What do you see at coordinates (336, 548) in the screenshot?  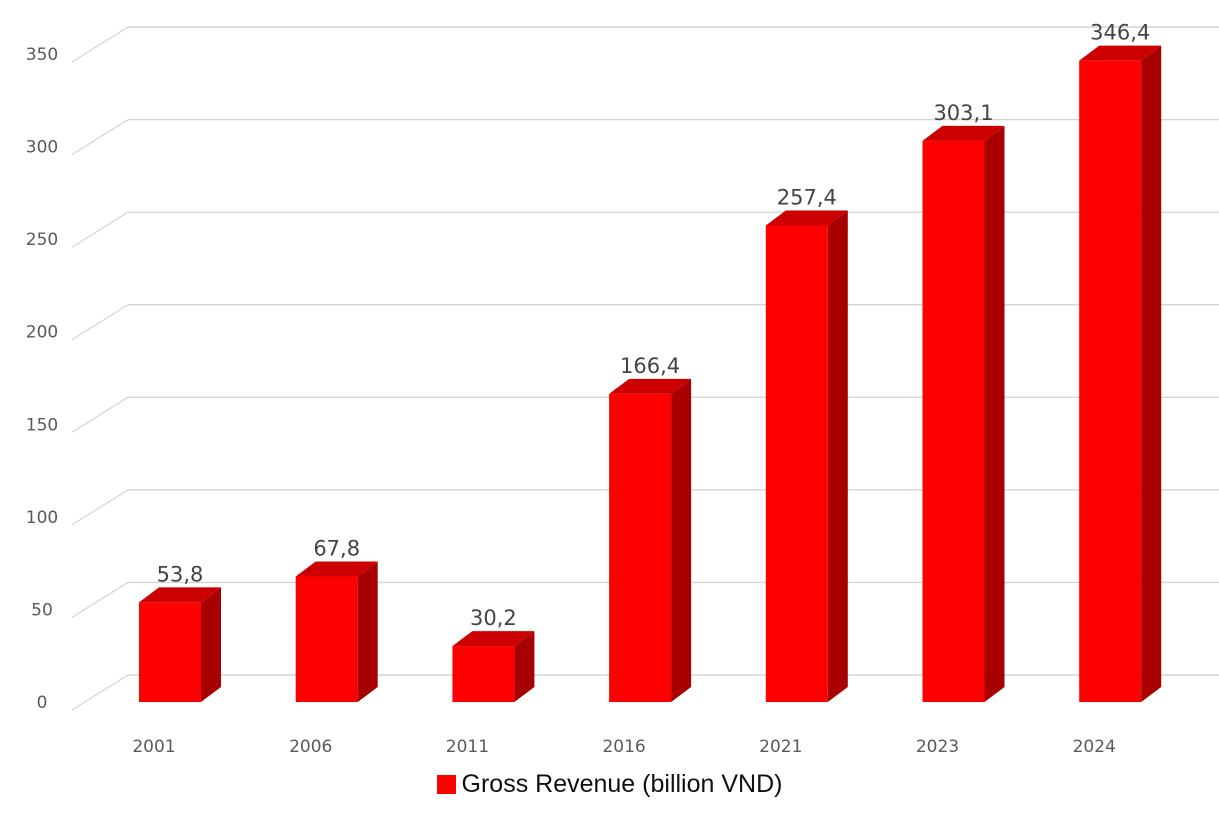 I see `data-label: 67,8` at bounding box center [336, 548].